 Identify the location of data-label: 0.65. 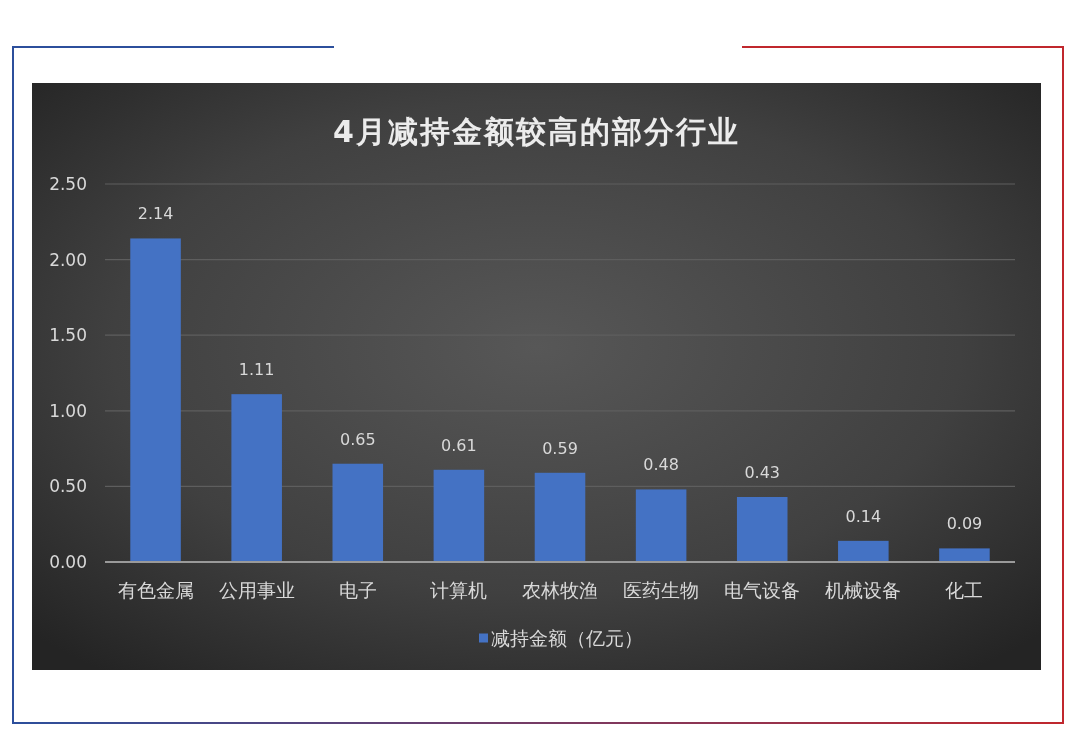
(357, 439).